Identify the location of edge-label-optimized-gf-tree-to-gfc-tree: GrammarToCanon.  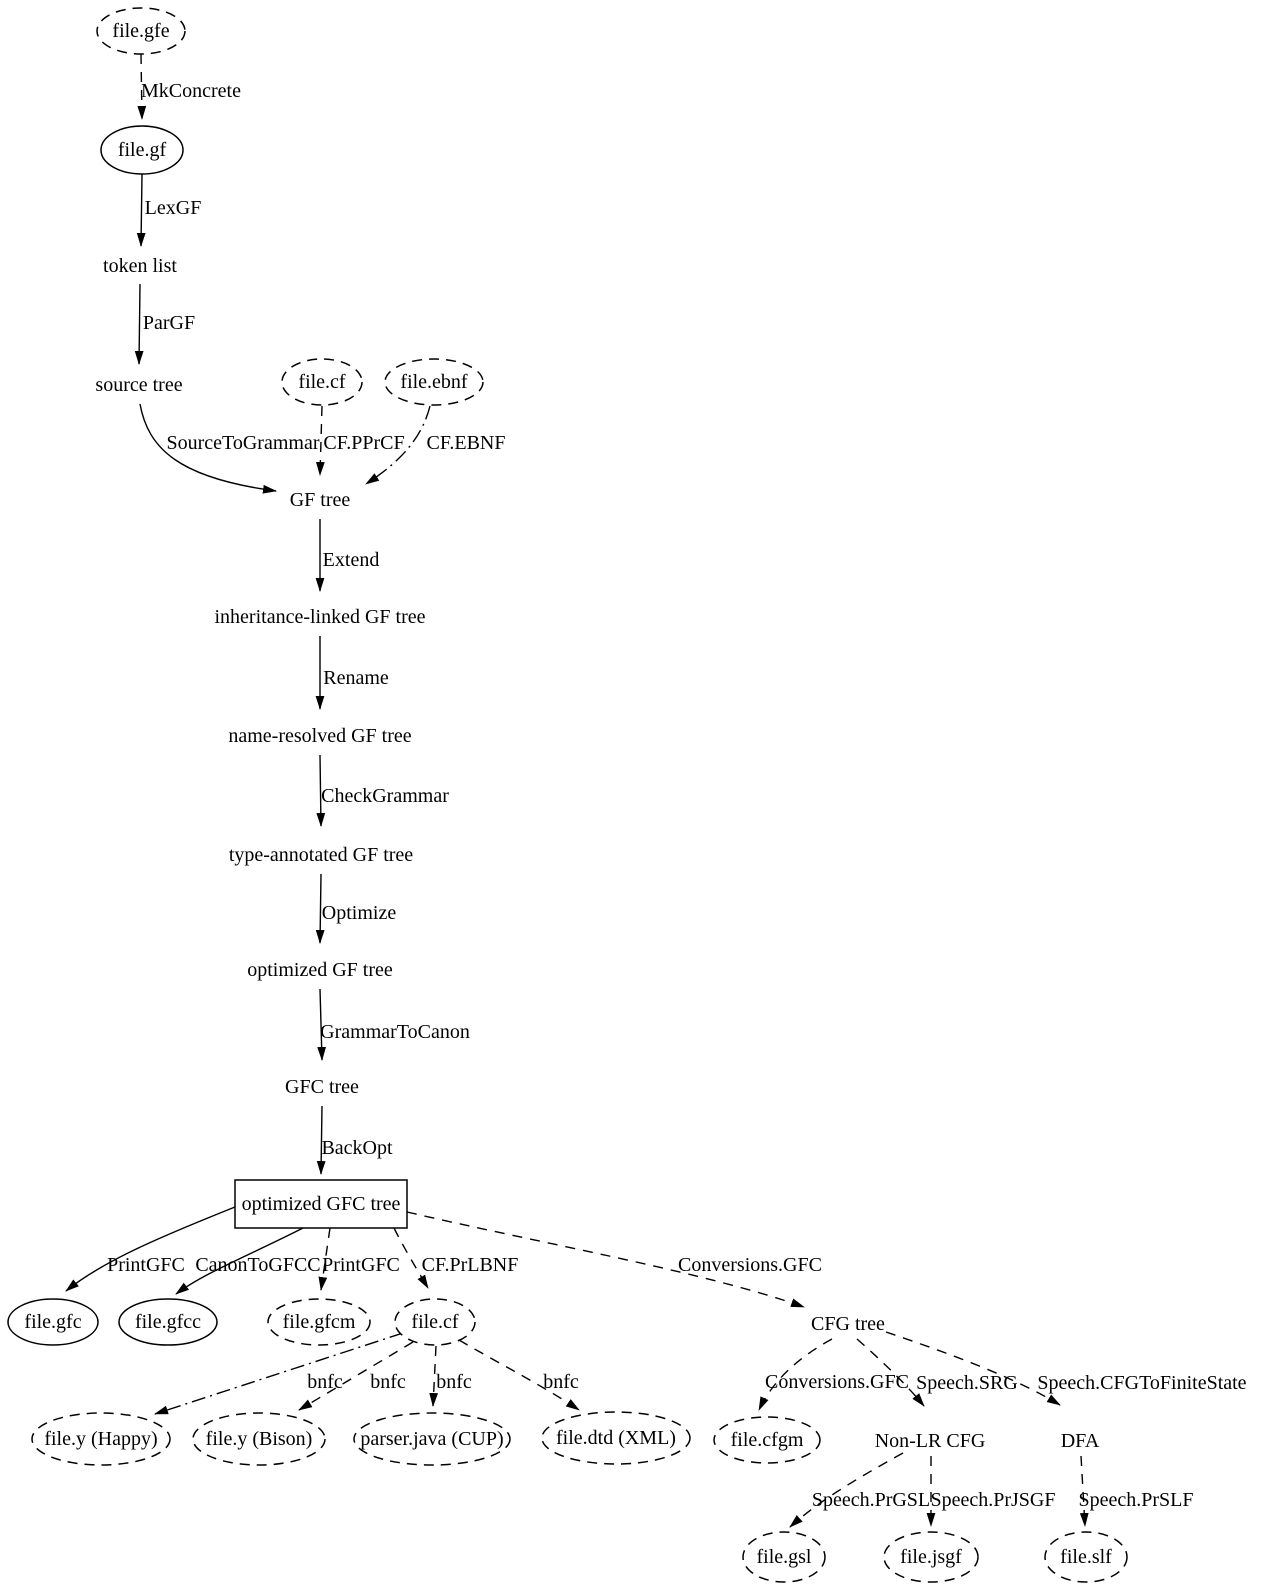
(395, 1032).